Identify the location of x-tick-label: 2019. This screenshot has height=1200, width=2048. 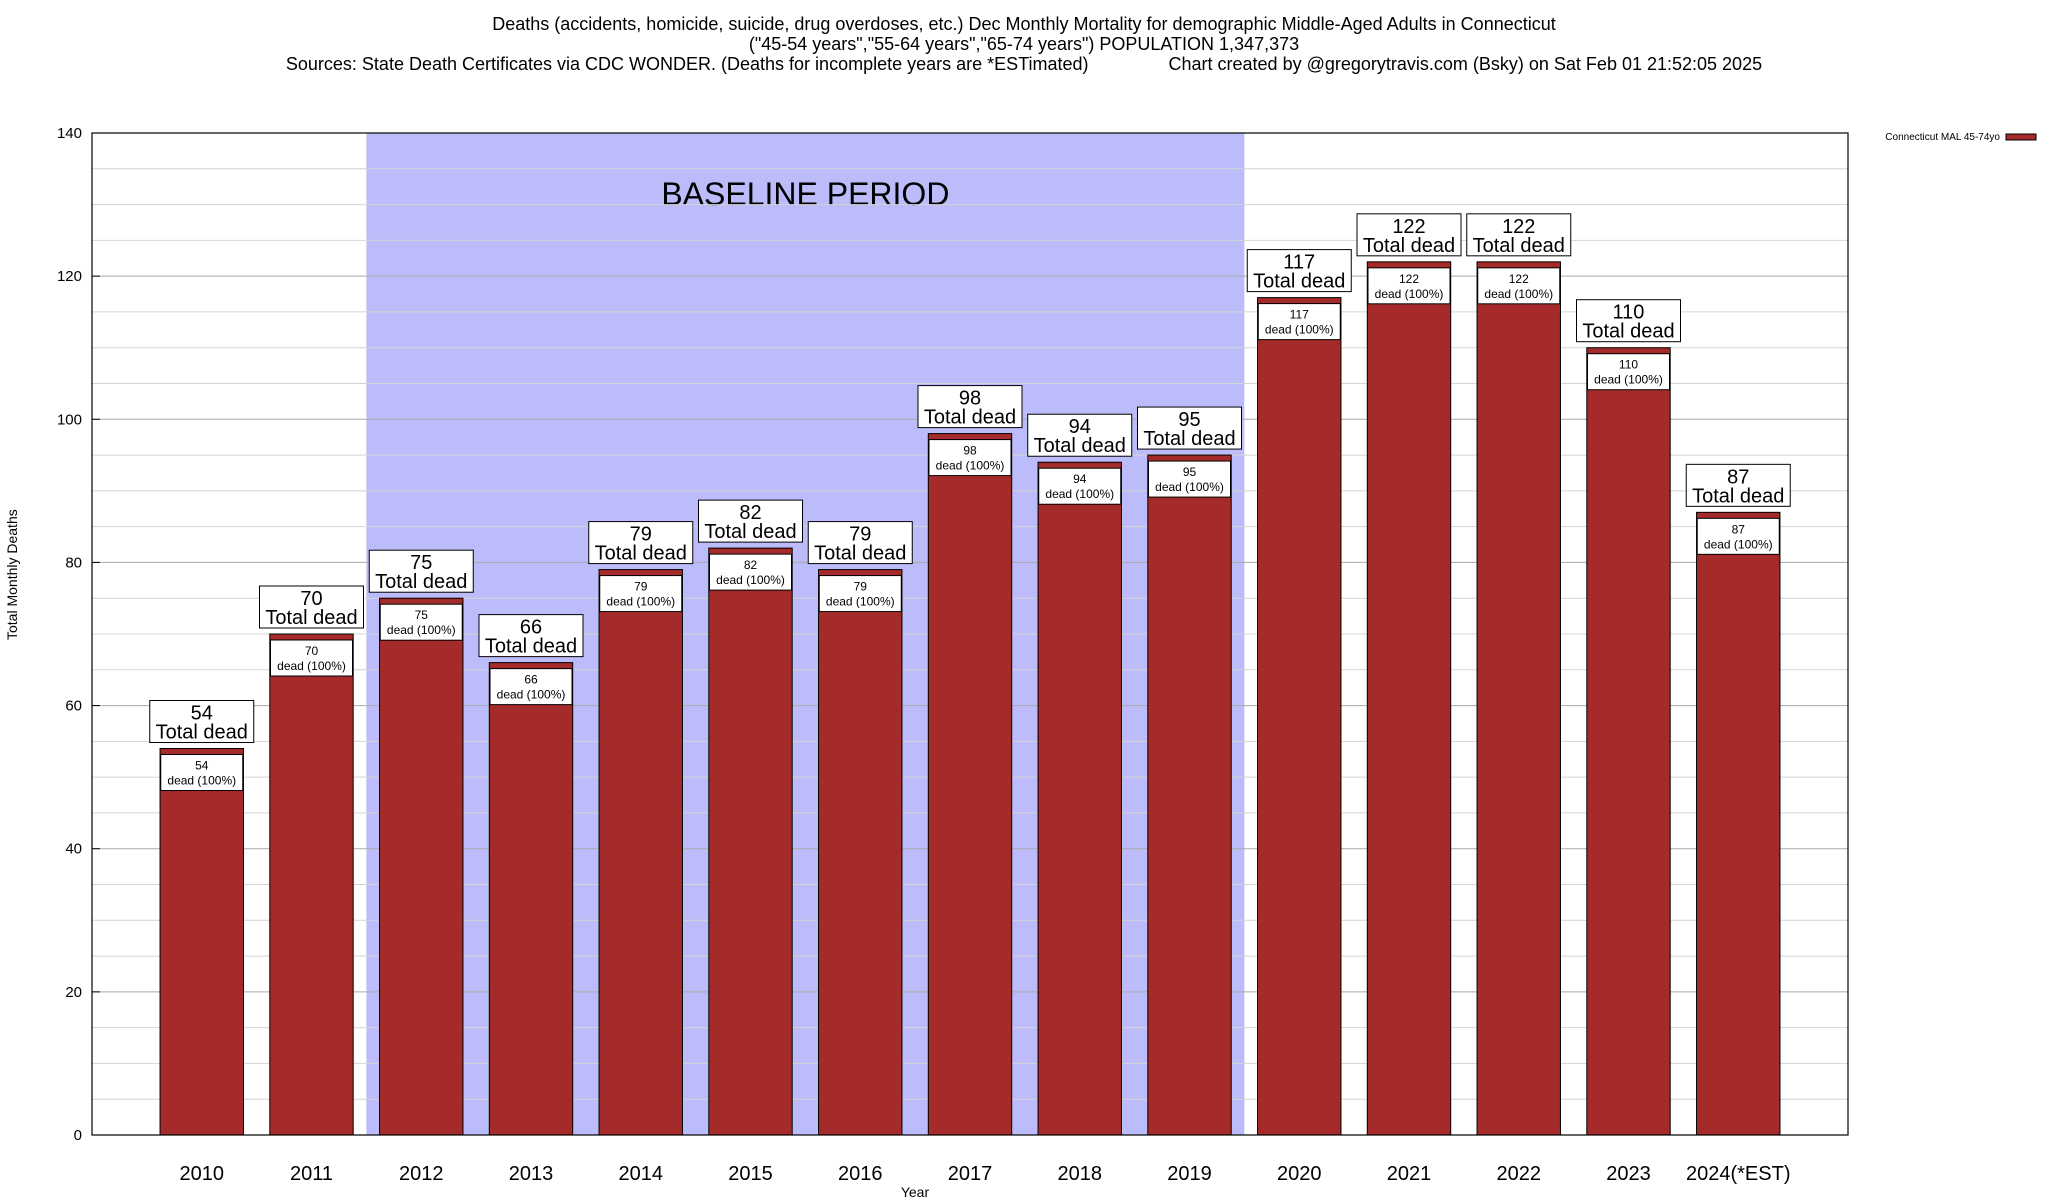
(1189, 1174).